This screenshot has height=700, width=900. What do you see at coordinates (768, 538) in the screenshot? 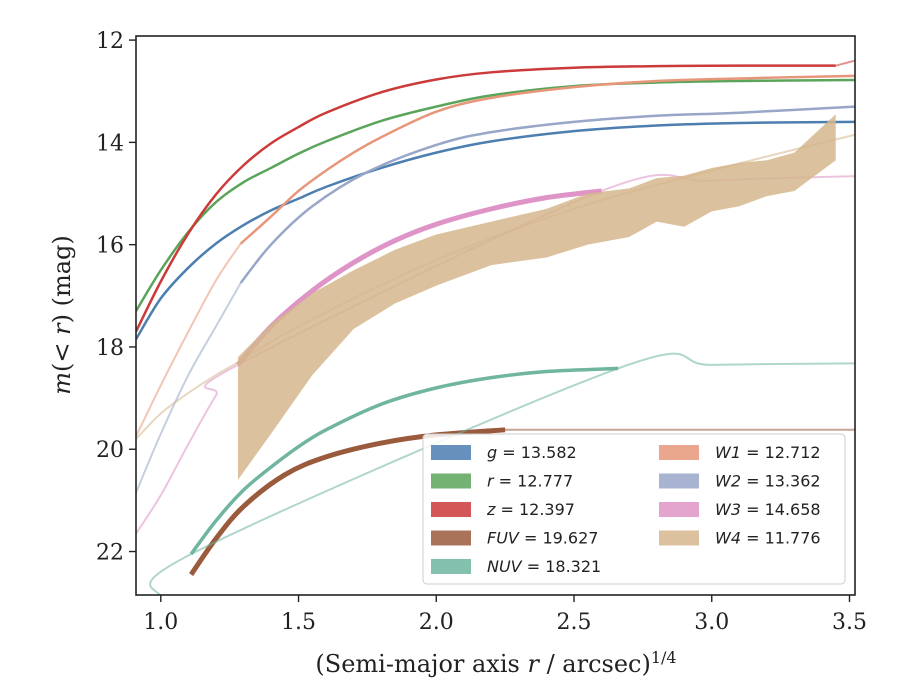
I see `legend-label: W4 = 11.776` at bounding box center [768, 538].